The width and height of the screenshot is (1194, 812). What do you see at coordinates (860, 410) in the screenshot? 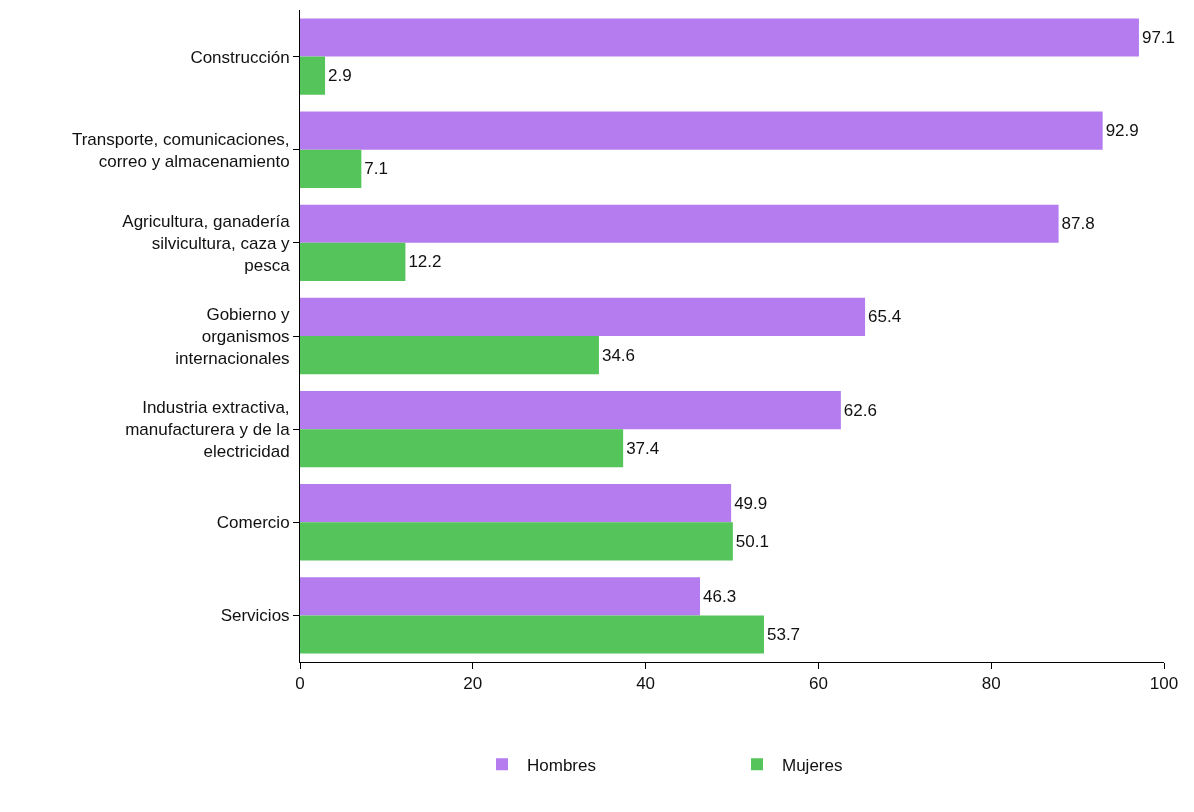
I see `data-label: 62.6` at bounding box center [860, 410].